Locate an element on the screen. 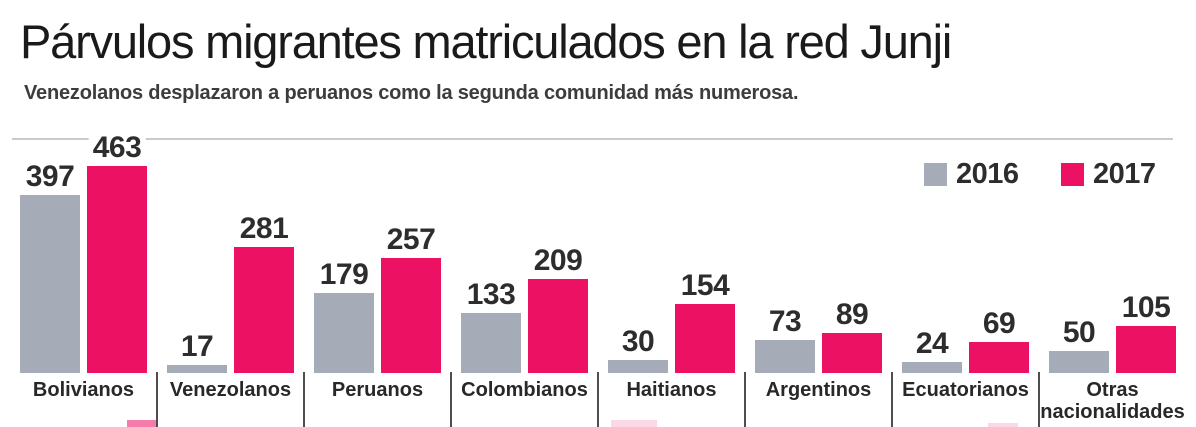  legend-label: 2016 is located at coordinates (987, 174).